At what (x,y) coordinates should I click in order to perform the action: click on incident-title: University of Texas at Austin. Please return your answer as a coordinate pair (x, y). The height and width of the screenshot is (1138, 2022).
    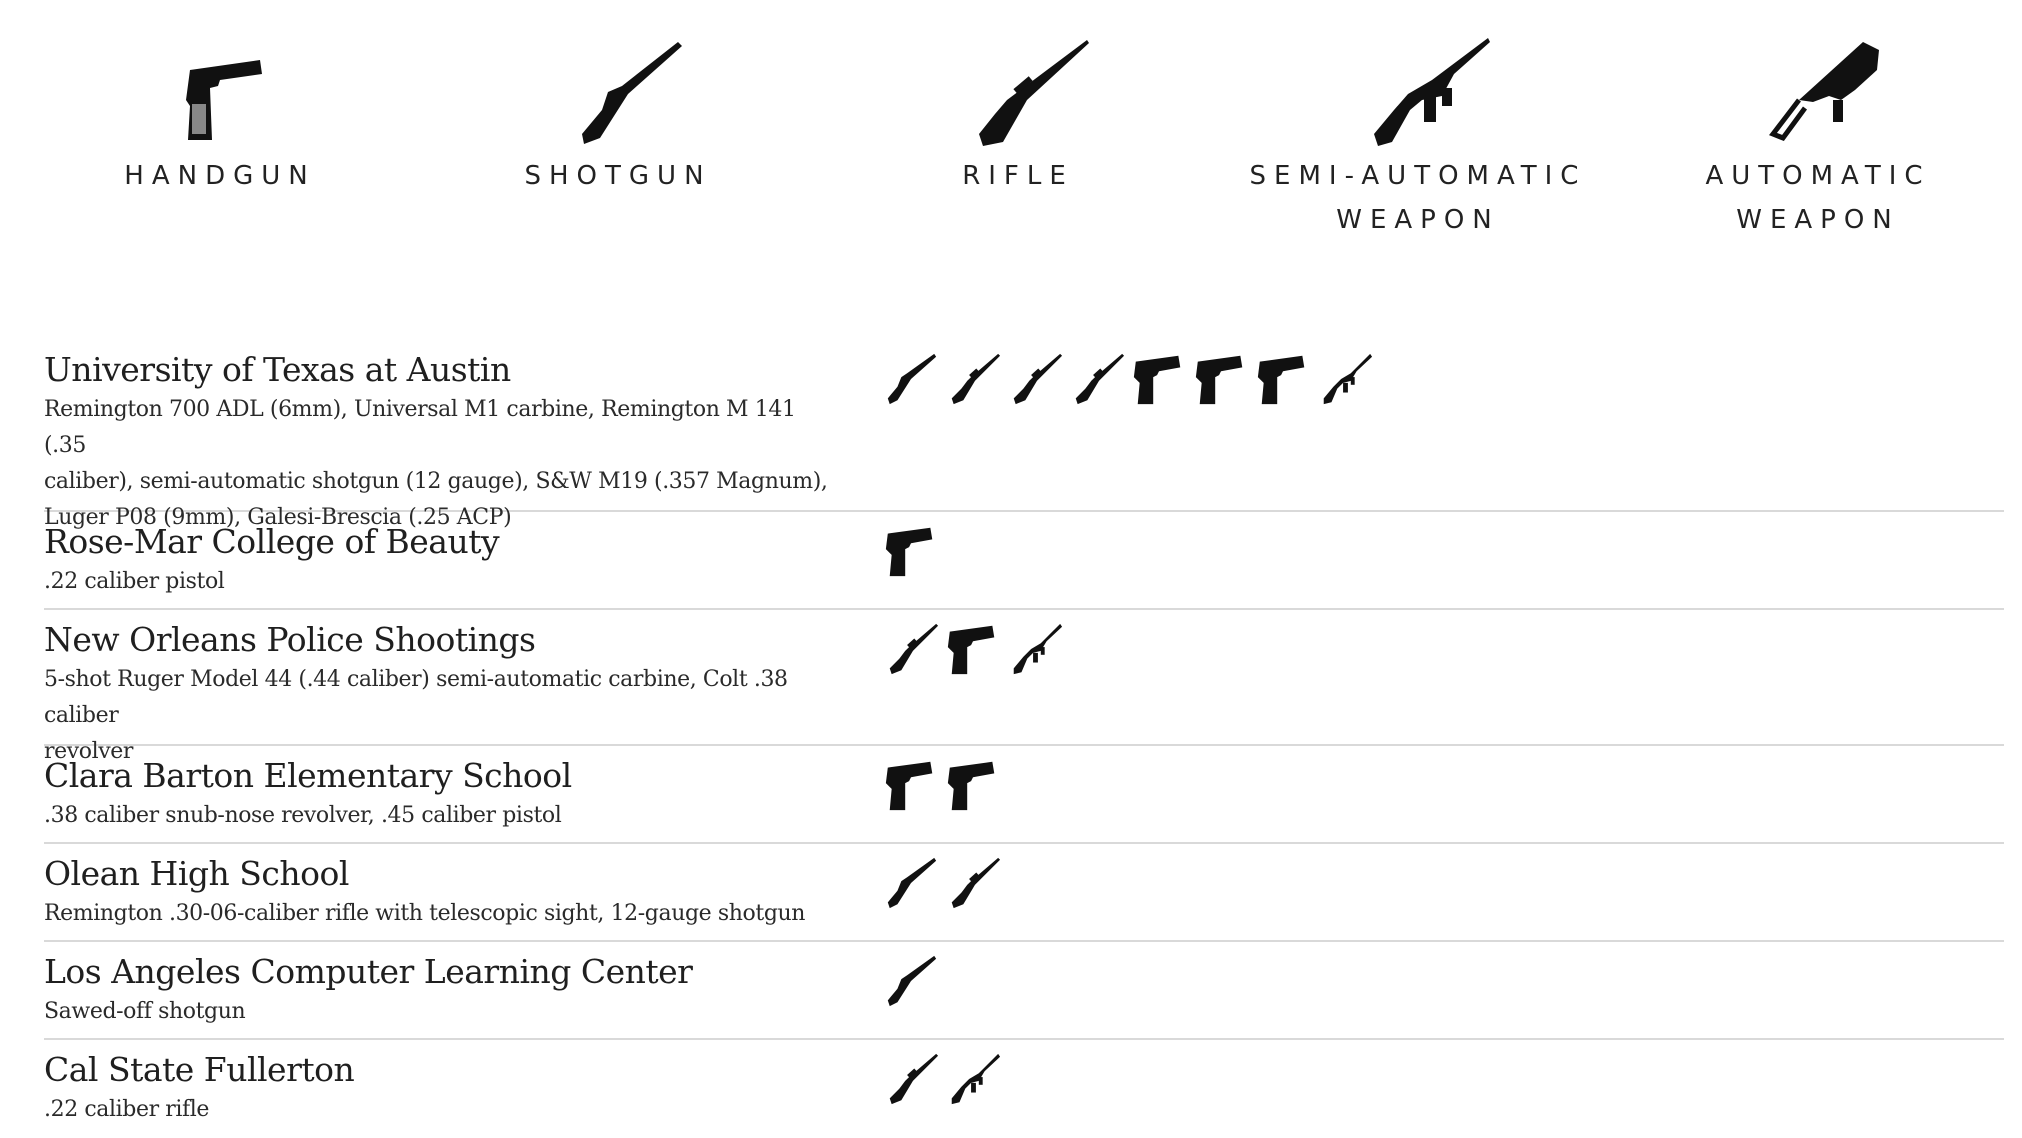
    Looking at the image, I should click on (277, 369).